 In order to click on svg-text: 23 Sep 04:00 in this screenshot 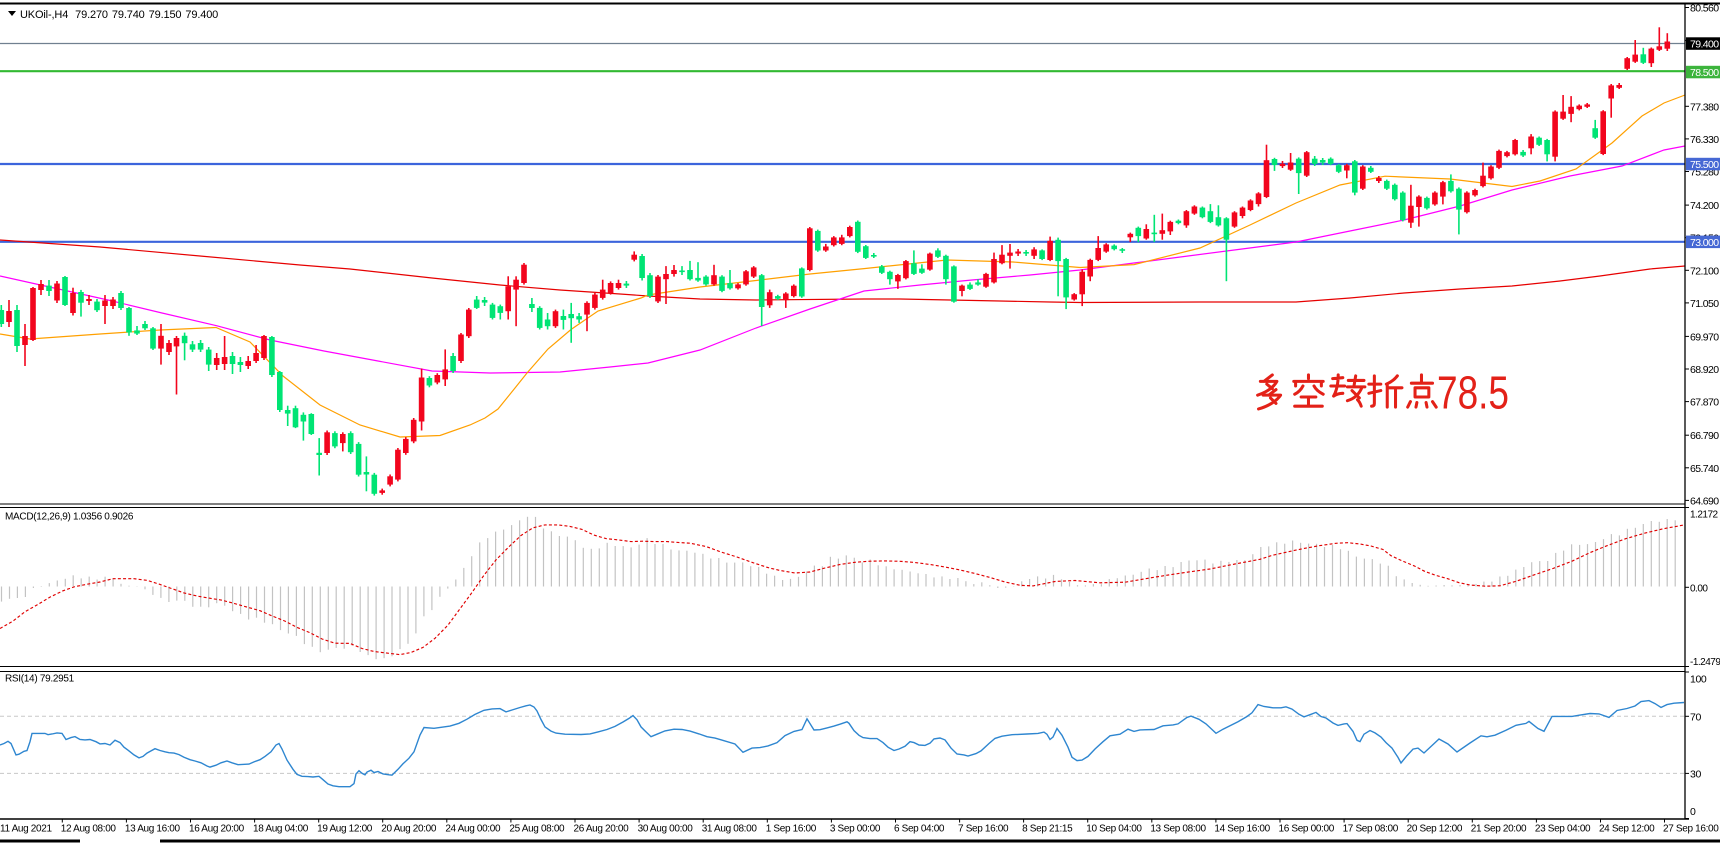, I will do `click(1563, 829)`.